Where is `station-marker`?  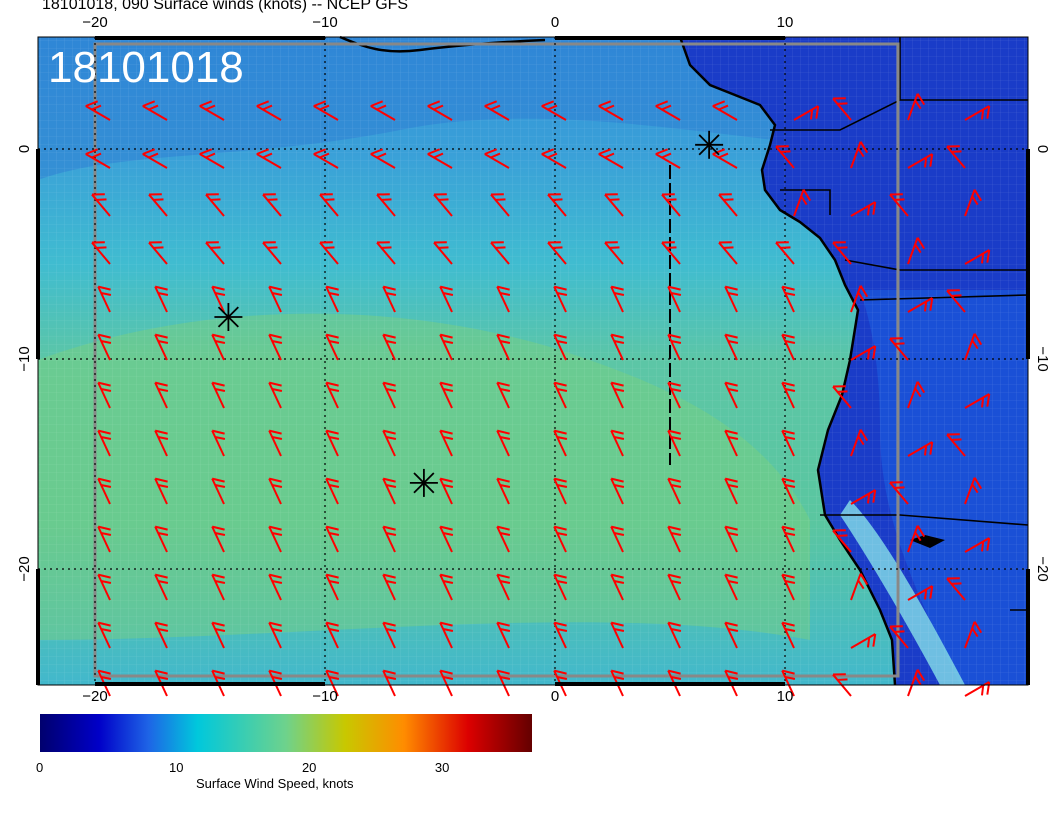 station-marker is located at coordinates (228, 317).